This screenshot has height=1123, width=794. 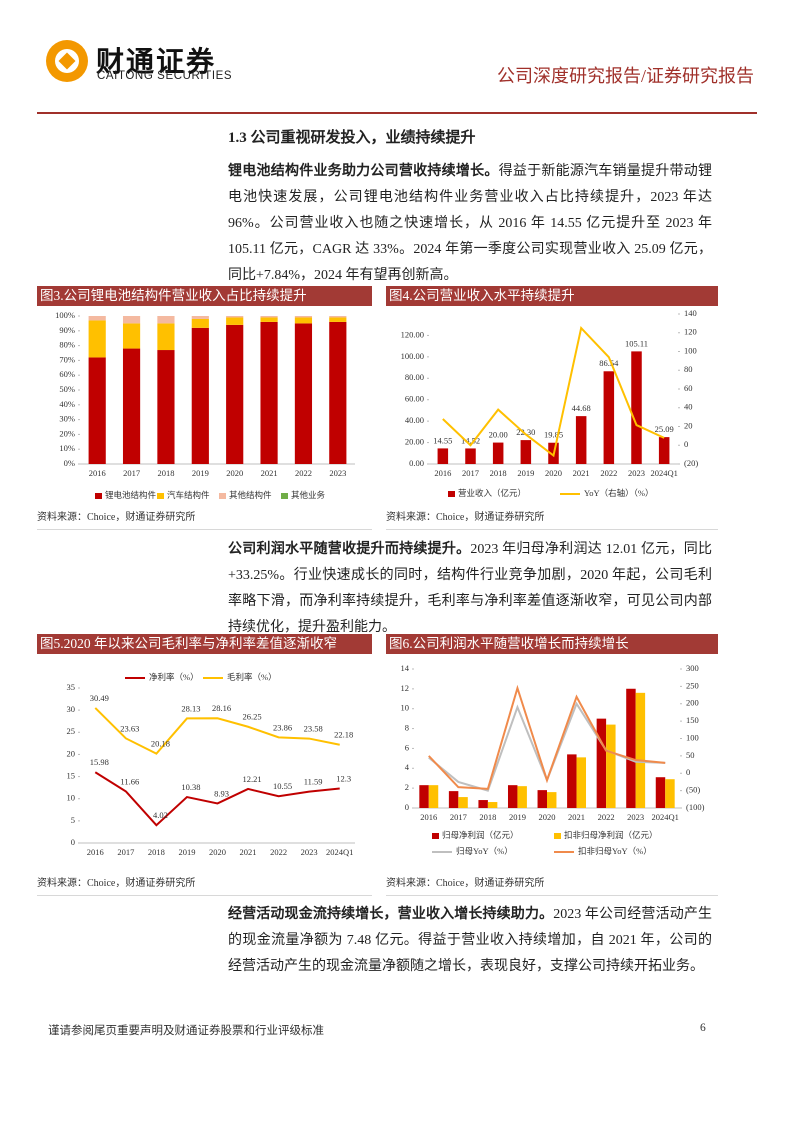 I want to click on paragraph-lead: 经营活动现金流持续增长，营业收入增长持续助力。, so click(x=391, y=914).